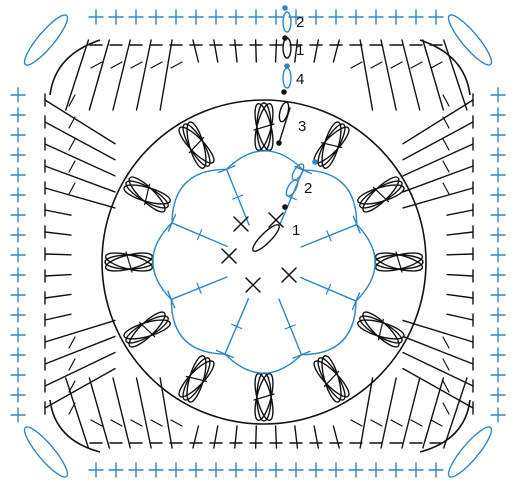 This screenshot has height=495, width=517. I want to click on round-start-markers, so click(297, 107).